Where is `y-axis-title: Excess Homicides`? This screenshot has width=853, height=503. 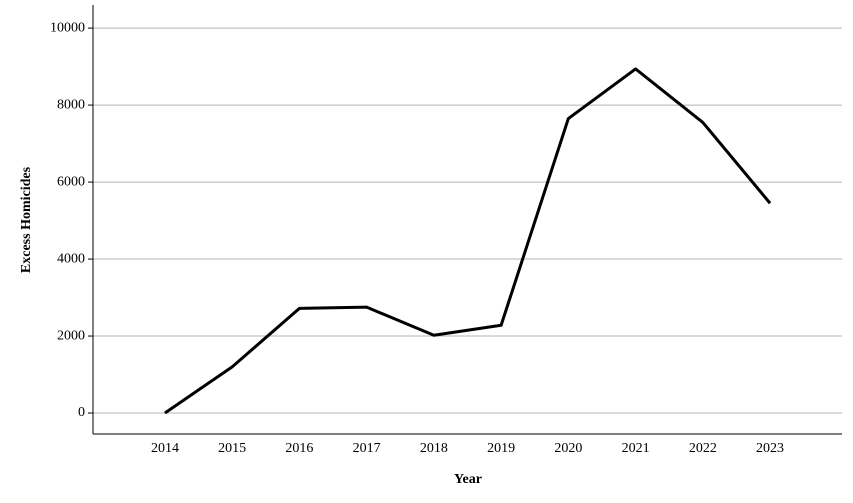
y-axis-title: Excess Homicides is located at coordinates (26, 219).